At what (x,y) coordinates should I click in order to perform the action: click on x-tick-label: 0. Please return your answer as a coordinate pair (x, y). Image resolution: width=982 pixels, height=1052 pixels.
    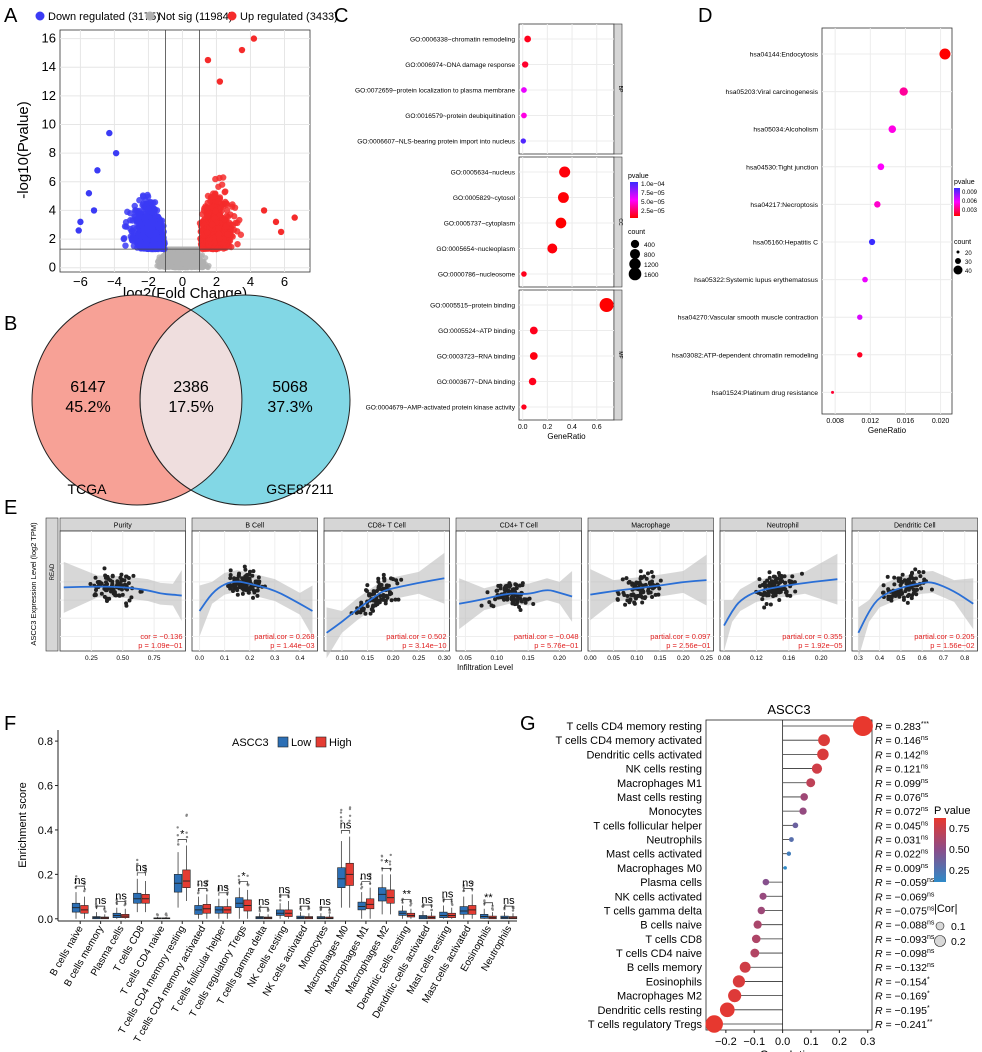
    Looking at the image, I should click on (182, 281).